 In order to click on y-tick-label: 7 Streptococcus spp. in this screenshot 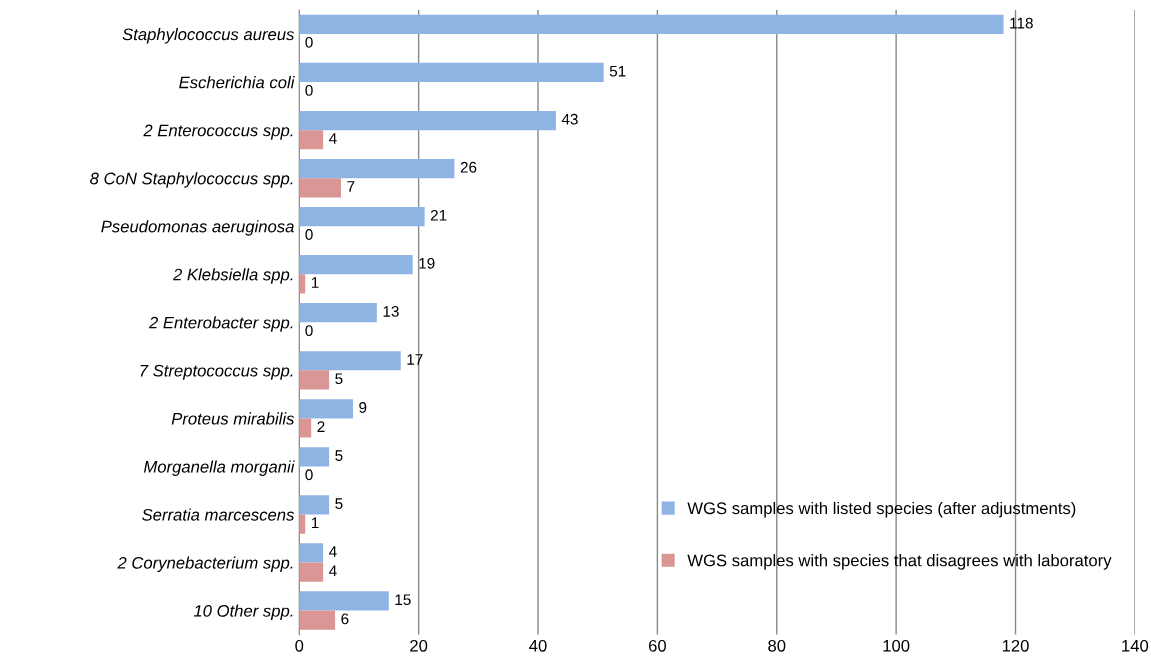, I will do `click(216, 372)`.